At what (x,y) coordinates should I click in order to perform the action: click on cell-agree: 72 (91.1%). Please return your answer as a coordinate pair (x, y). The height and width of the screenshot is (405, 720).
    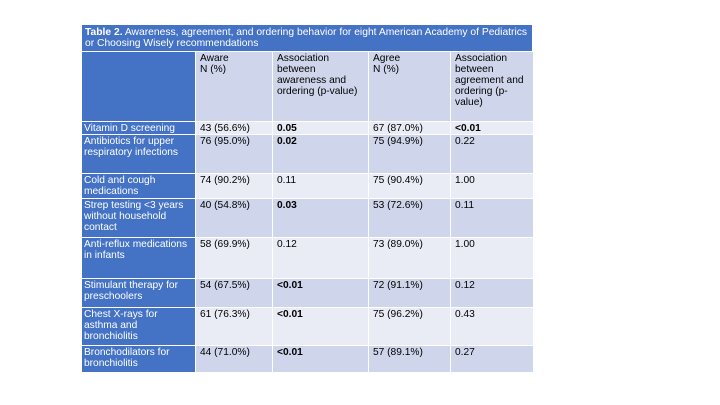
    Looking at the image, I should click on (409, 293).